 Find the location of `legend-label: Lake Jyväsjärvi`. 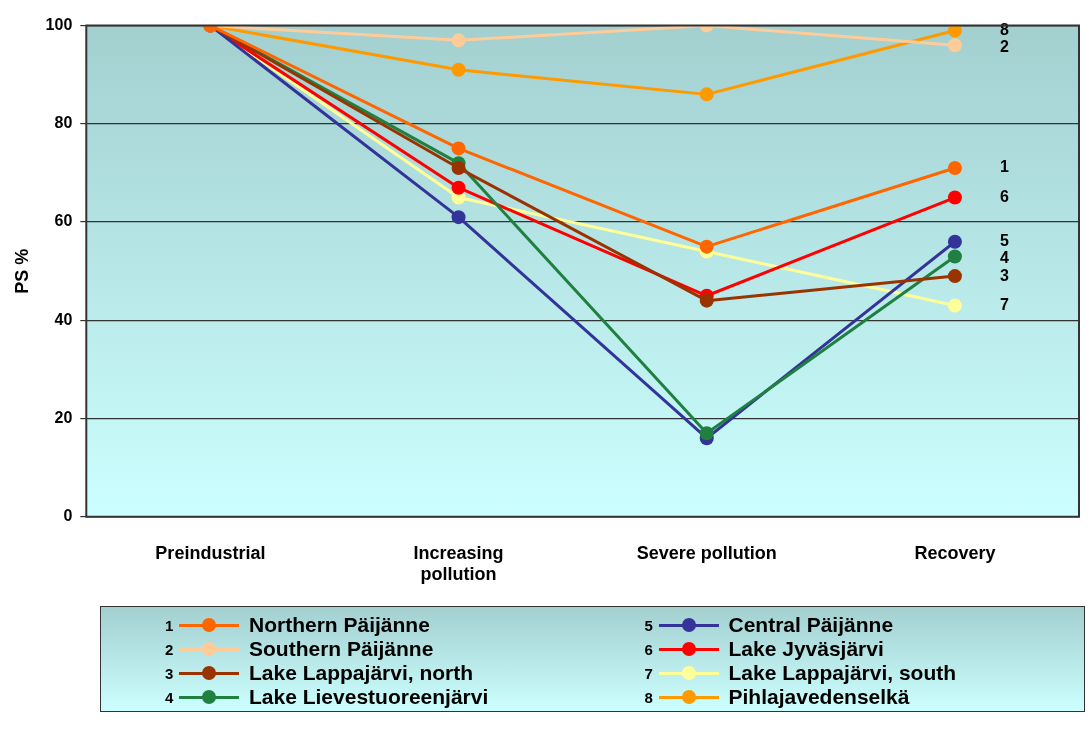

legend-label: Lake Jyväsjärvi is located at coordinates (806, 649).